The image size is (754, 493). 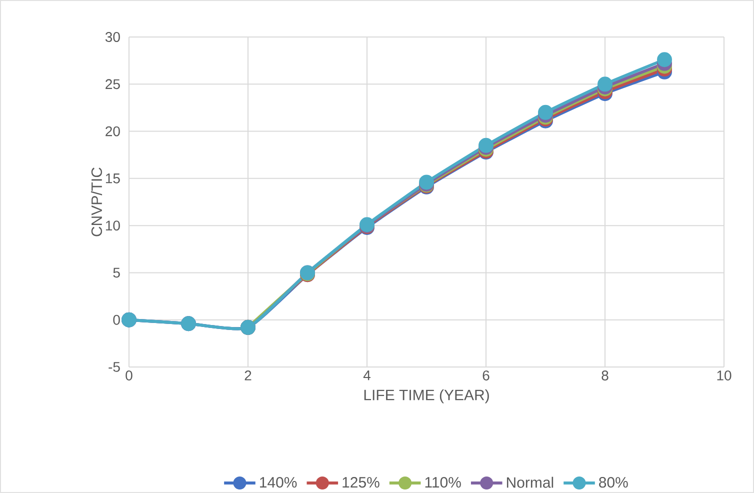 What do you see at coordinates (443, 482) in the screenshot?
I see `legend-label: 110%` at bounding box center [443, 482].